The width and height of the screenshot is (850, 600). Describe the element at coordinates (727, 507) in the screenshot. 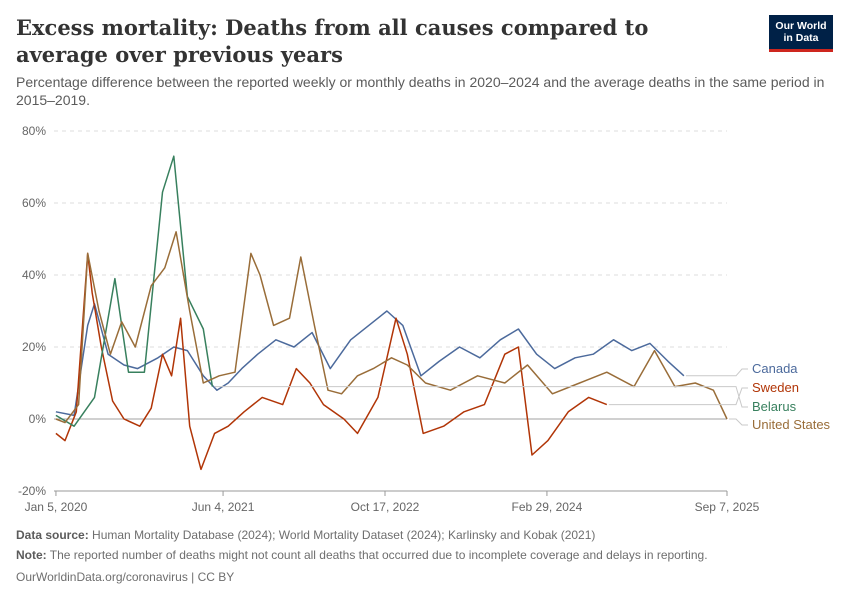

I see `x-tick-label: Sep 7, 2025` at that location.